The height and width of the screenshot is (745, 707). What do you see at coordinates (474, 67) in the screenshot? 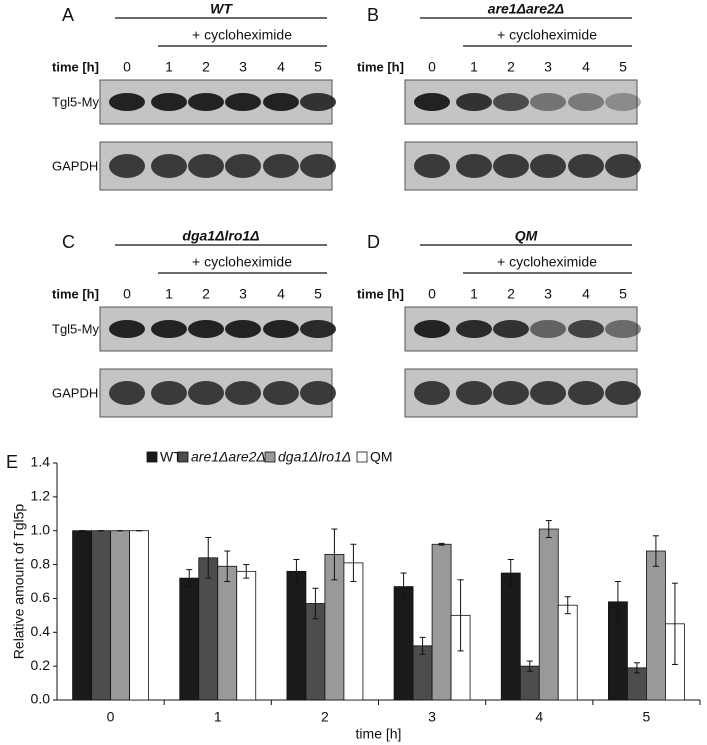
I see `lane-label: 1` at bounding box center [474, 67].